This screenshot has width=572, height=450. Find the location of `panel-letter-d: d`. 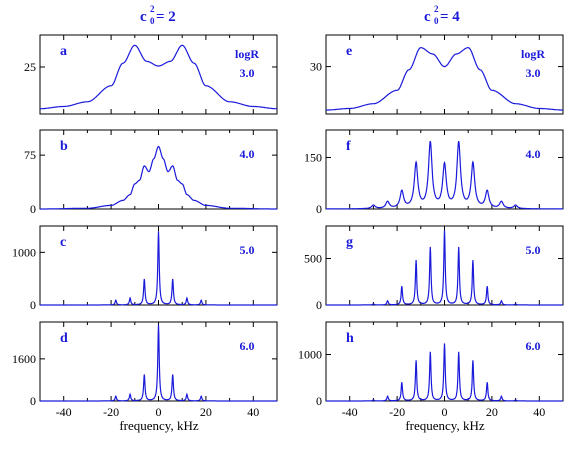

panel-letter-d: d is located at coordinates (64, 338).